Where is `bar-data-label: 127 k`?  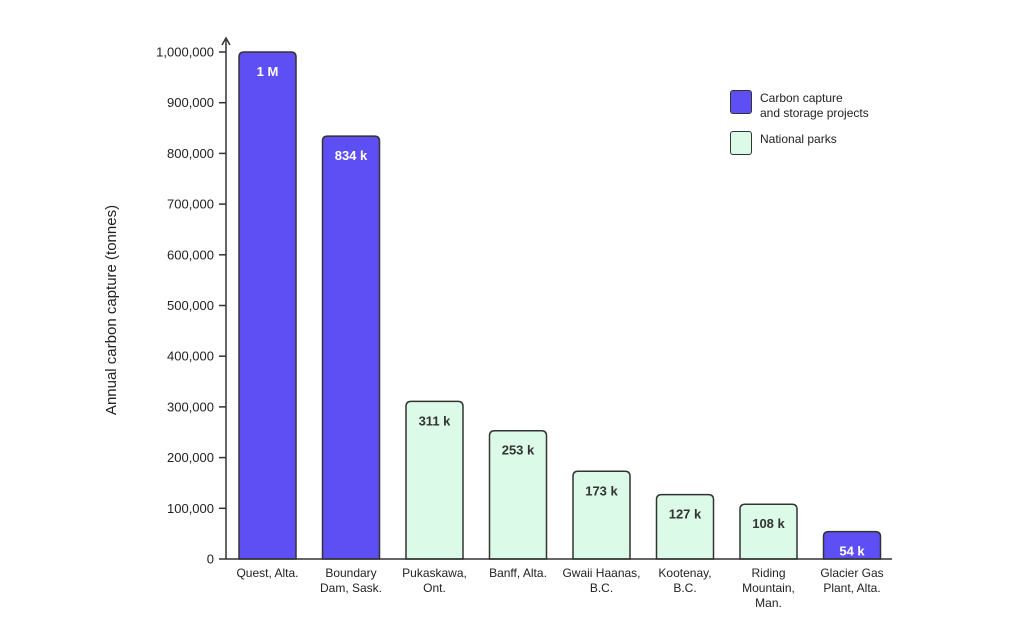 bar-data-label: 127 k is located at coordinates (685, 514).